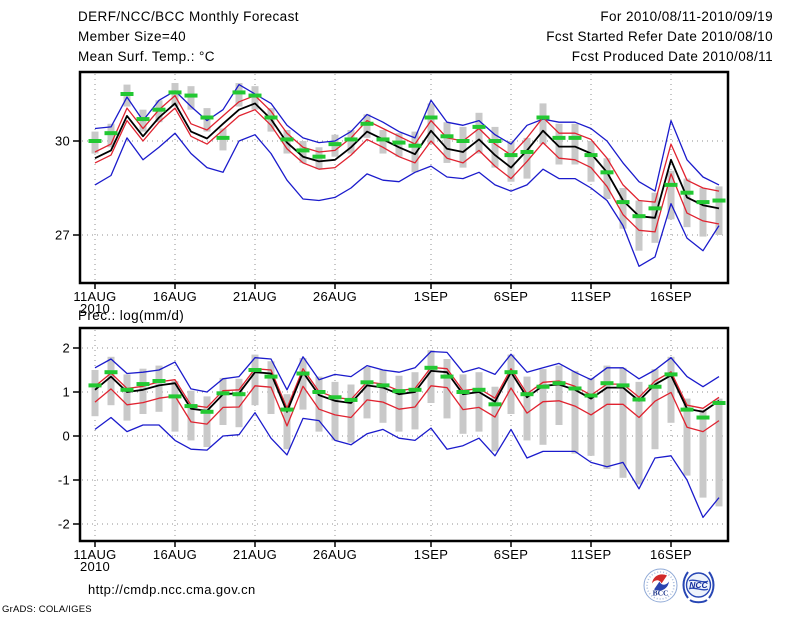  Describe the element at coordinates (590, 554) in the screenshot. I see `x-axis-tick-label: 11SEP` at that location.